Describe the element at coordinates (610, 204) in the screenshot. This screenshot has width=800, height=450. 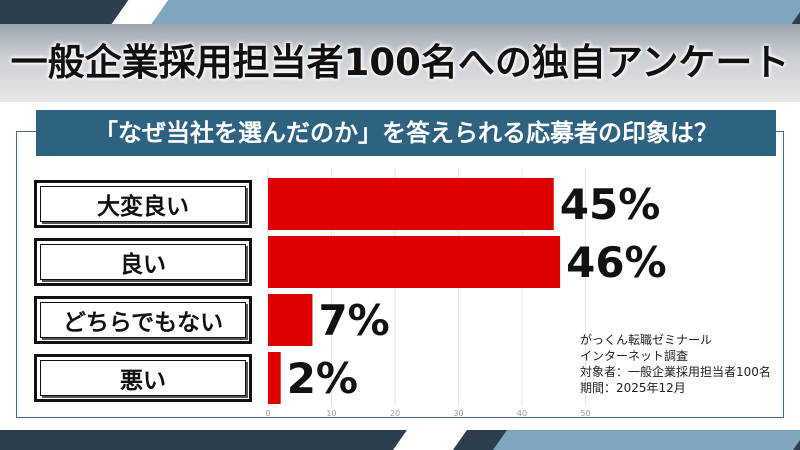
I see `data-label: 45%` at that location.